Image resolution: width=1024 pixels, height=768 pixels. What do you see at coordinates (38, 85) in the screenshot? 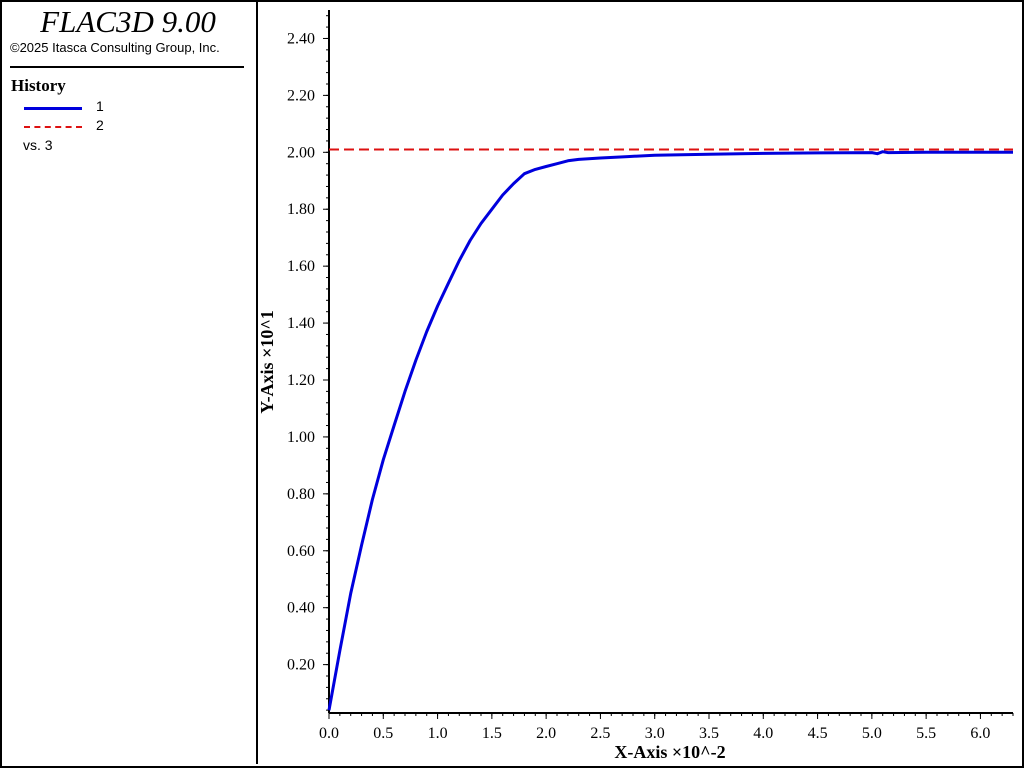
I see `legend-title: History` at bounding box center [38, 85].